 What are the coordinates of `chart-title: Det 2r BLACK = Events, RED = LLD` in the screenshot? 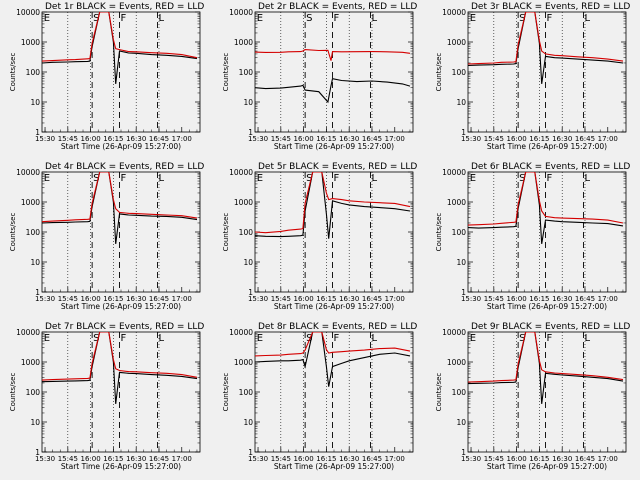 It's located at (337, 7).